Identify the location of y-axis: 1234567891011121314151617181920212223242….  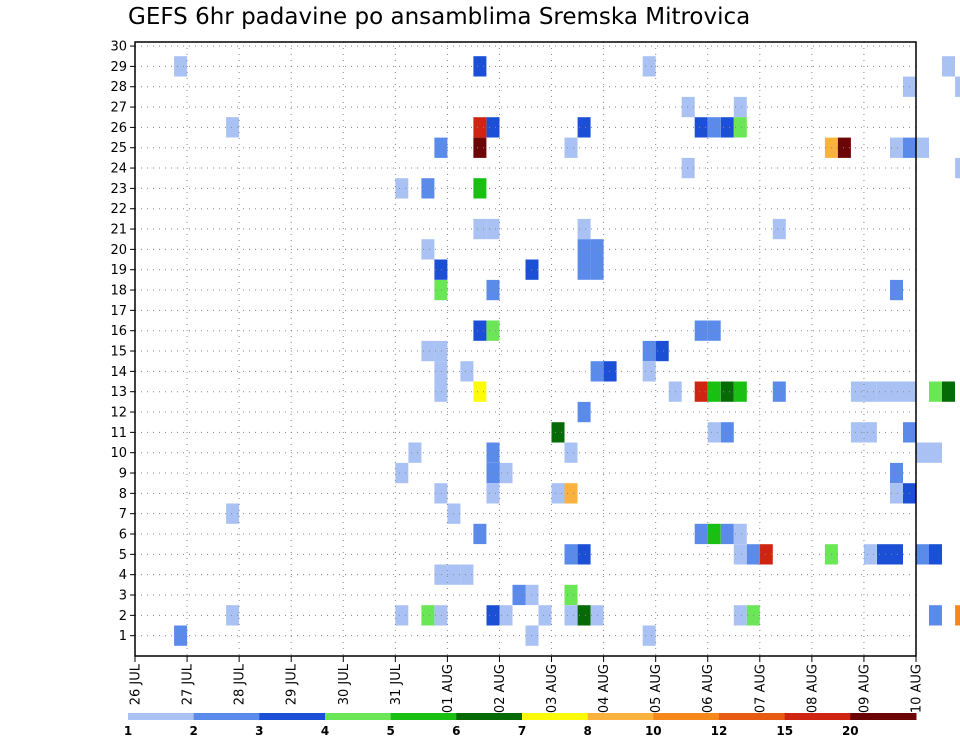
(122, 342).